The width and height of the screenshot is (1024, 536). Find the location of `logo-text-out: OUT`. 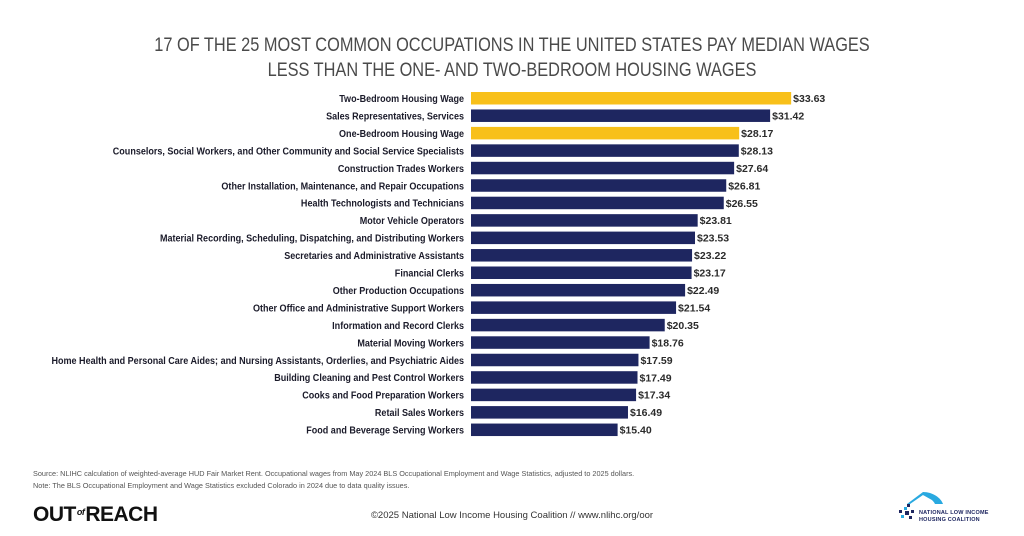

logo-text-out: OUT is located at coordinates (54, 514).